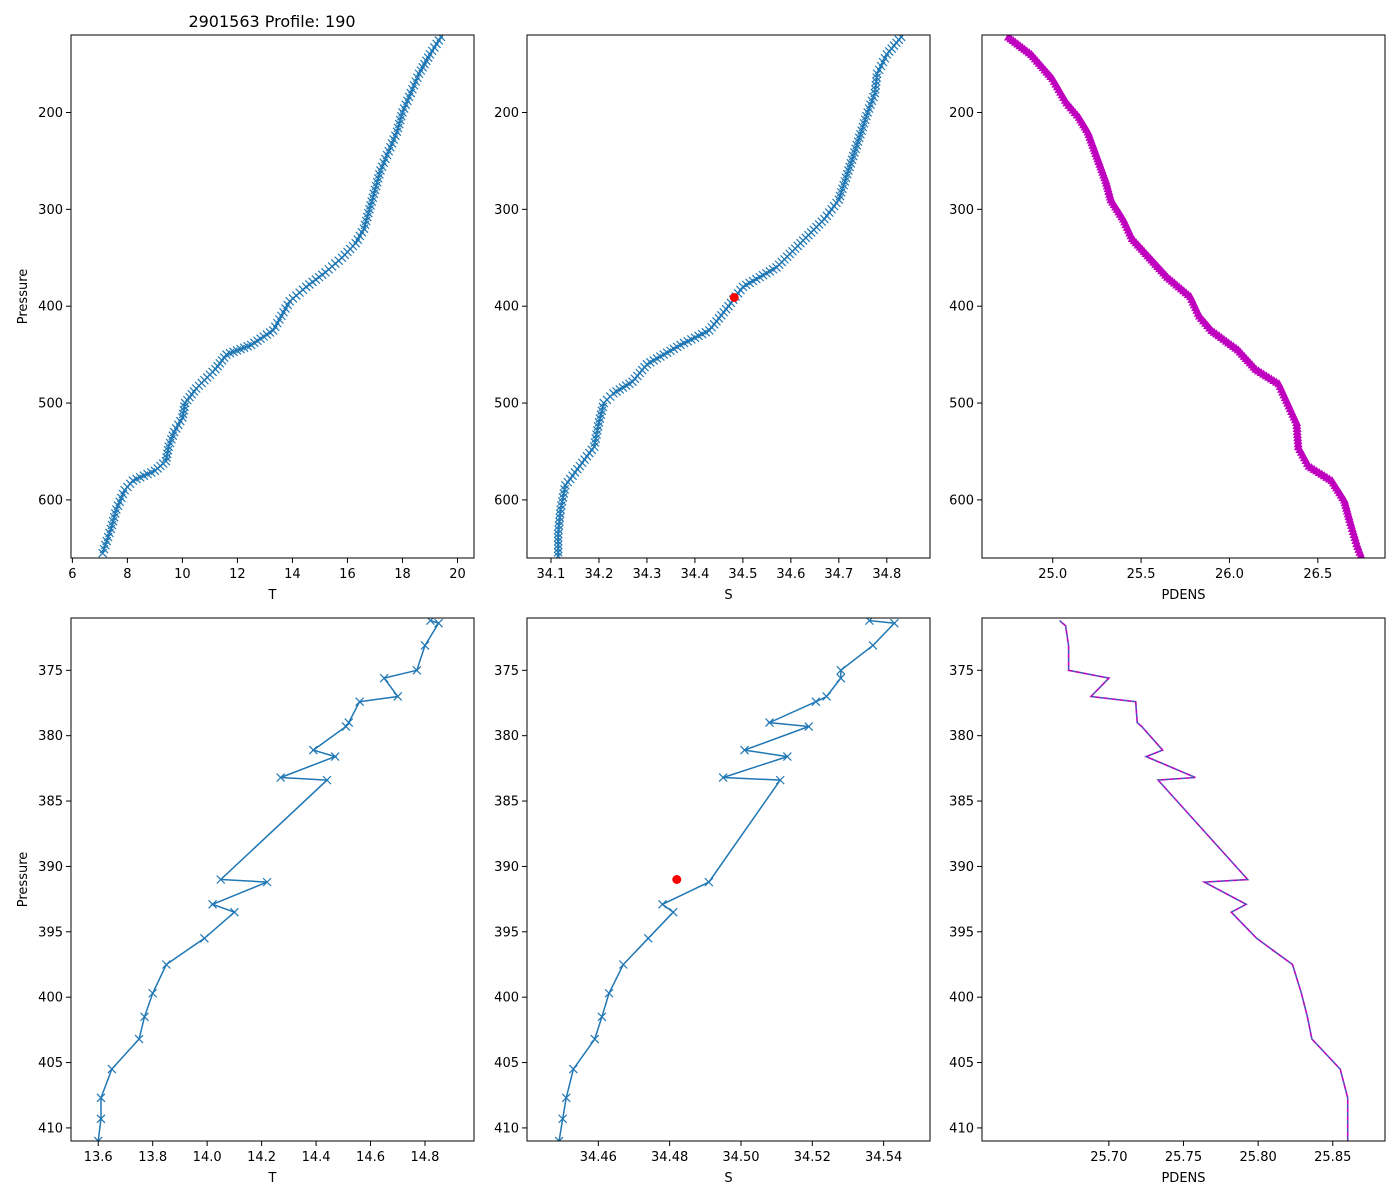 This screenshot has height=1200, width=1400. I want to click on x-tick-label: 34.52, so click(812, 1157).